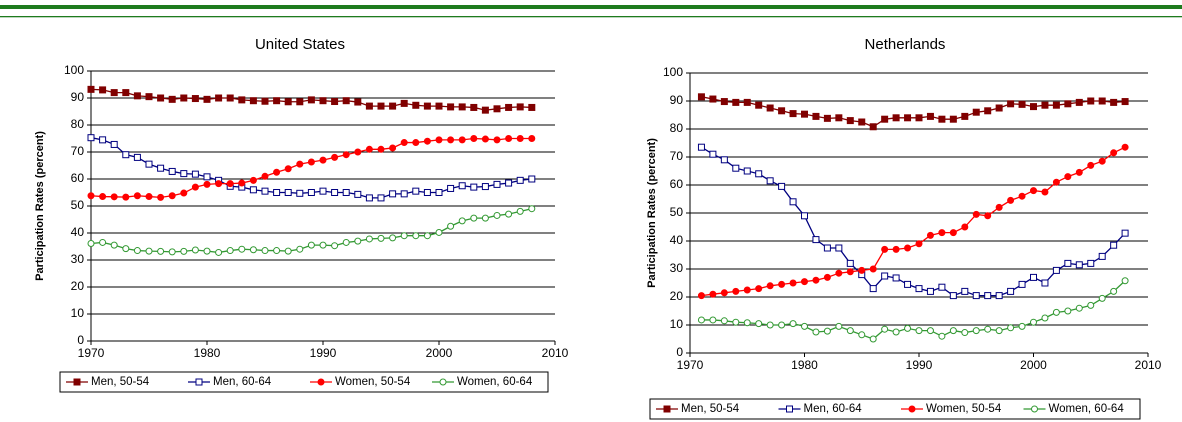 This screenshot has height=422, width=1182. Describe the element at coordinates (677, 324) in the screenshot. I see `y-tick-label: 10` at that location.